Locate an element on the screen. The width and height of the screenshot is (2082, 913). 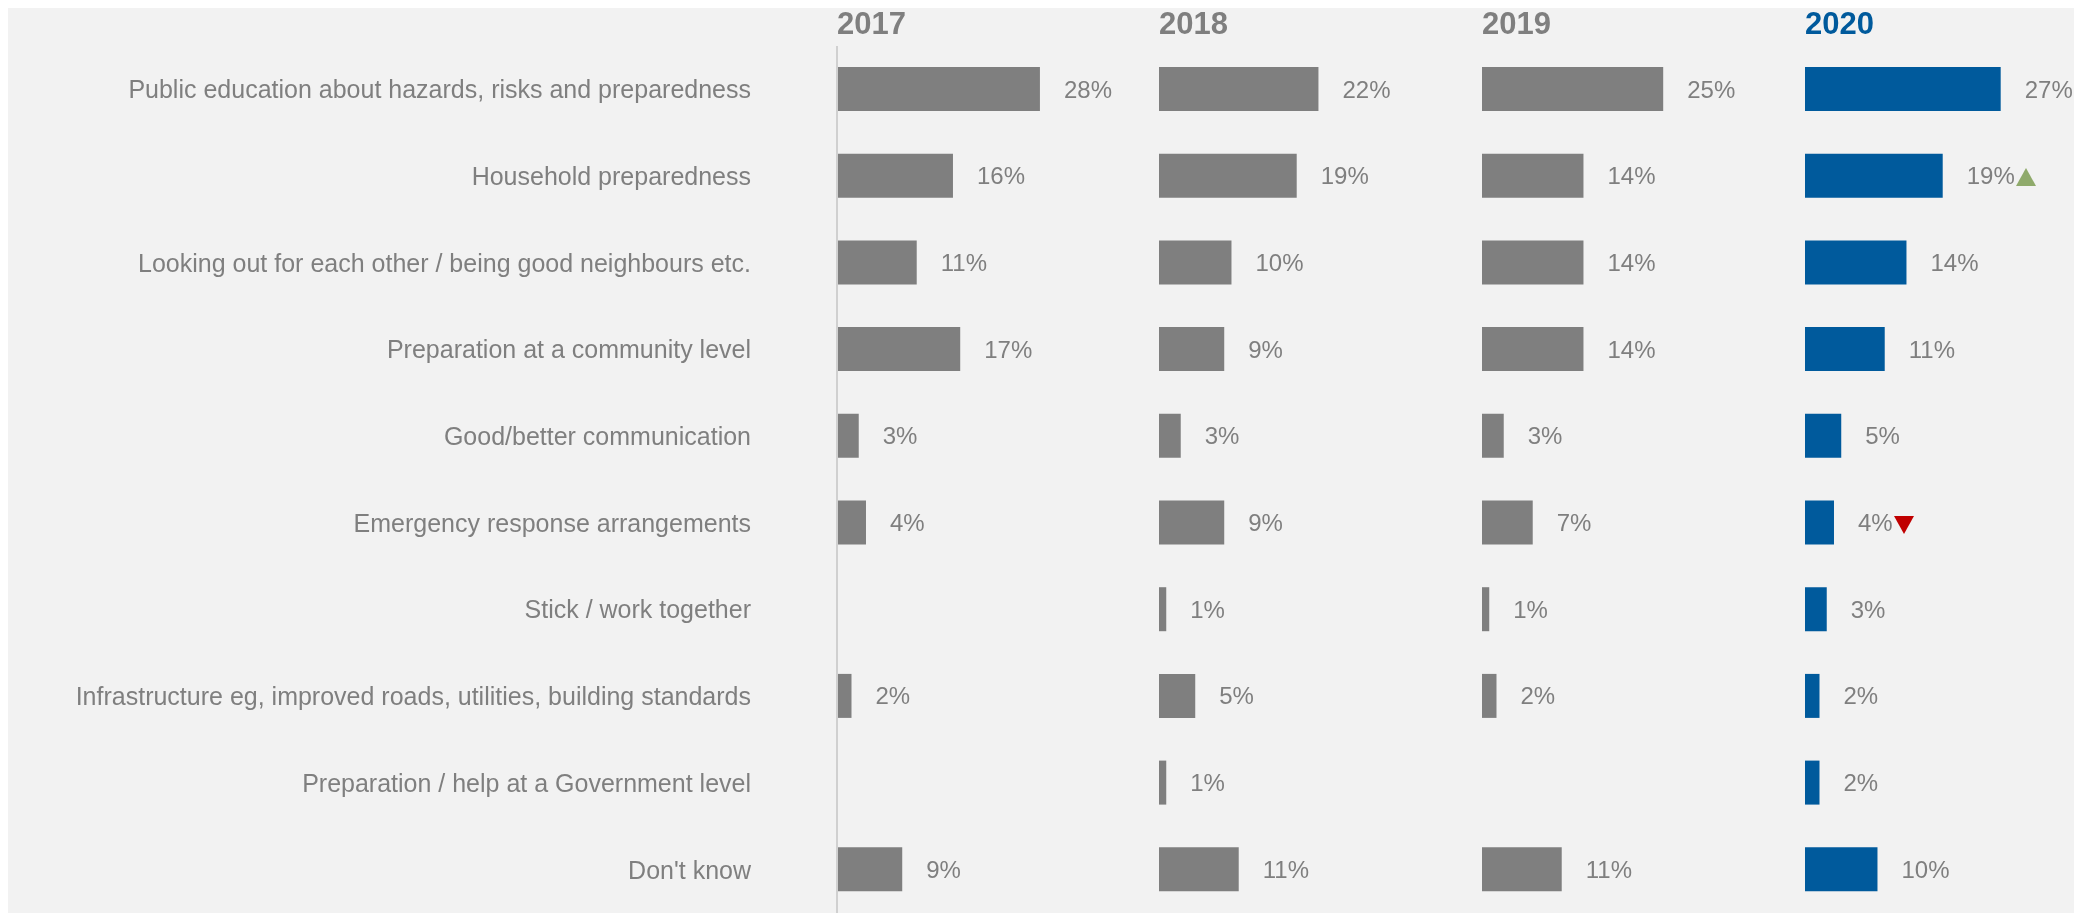
y-tick-label: Household preparedness is located at coordinates (611, 175).